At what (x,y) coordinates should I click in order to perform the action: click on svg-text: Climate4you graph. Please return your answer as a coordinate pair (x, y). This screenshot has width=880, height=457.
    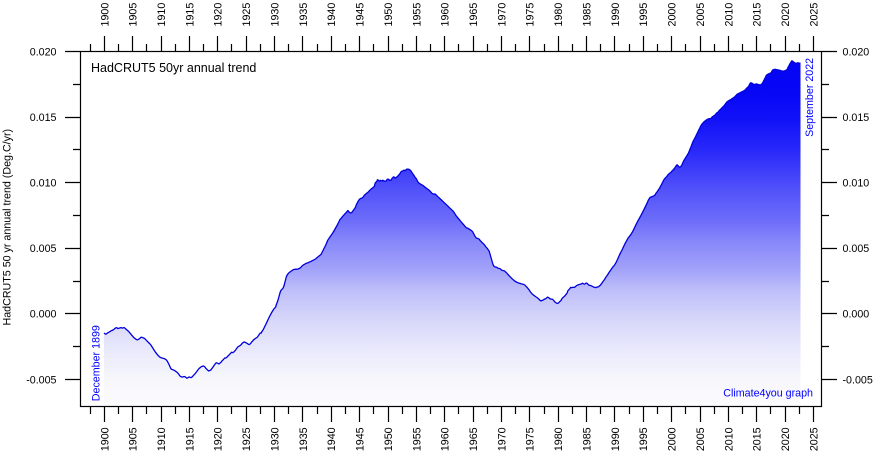
    Looking at the image, I should click on (768, 394).